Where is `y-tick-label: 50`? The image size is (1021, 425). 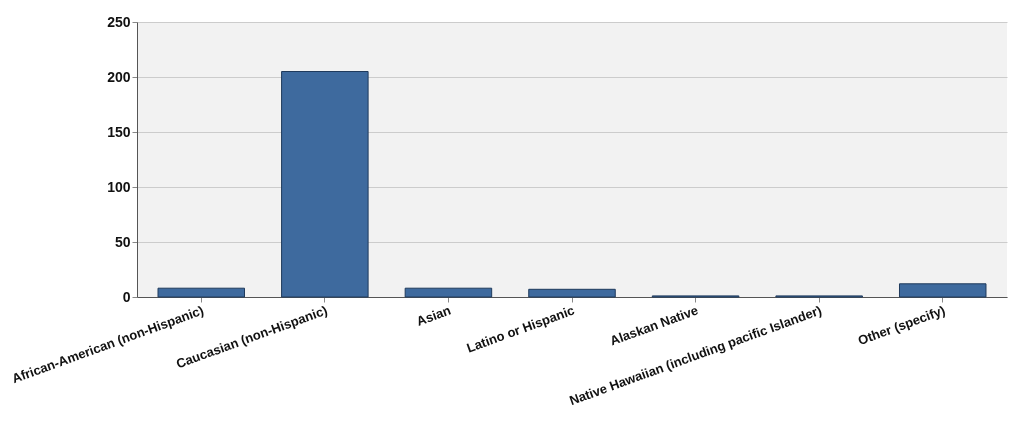 y-tick-label: 50 is located at coordinates (122, 241).